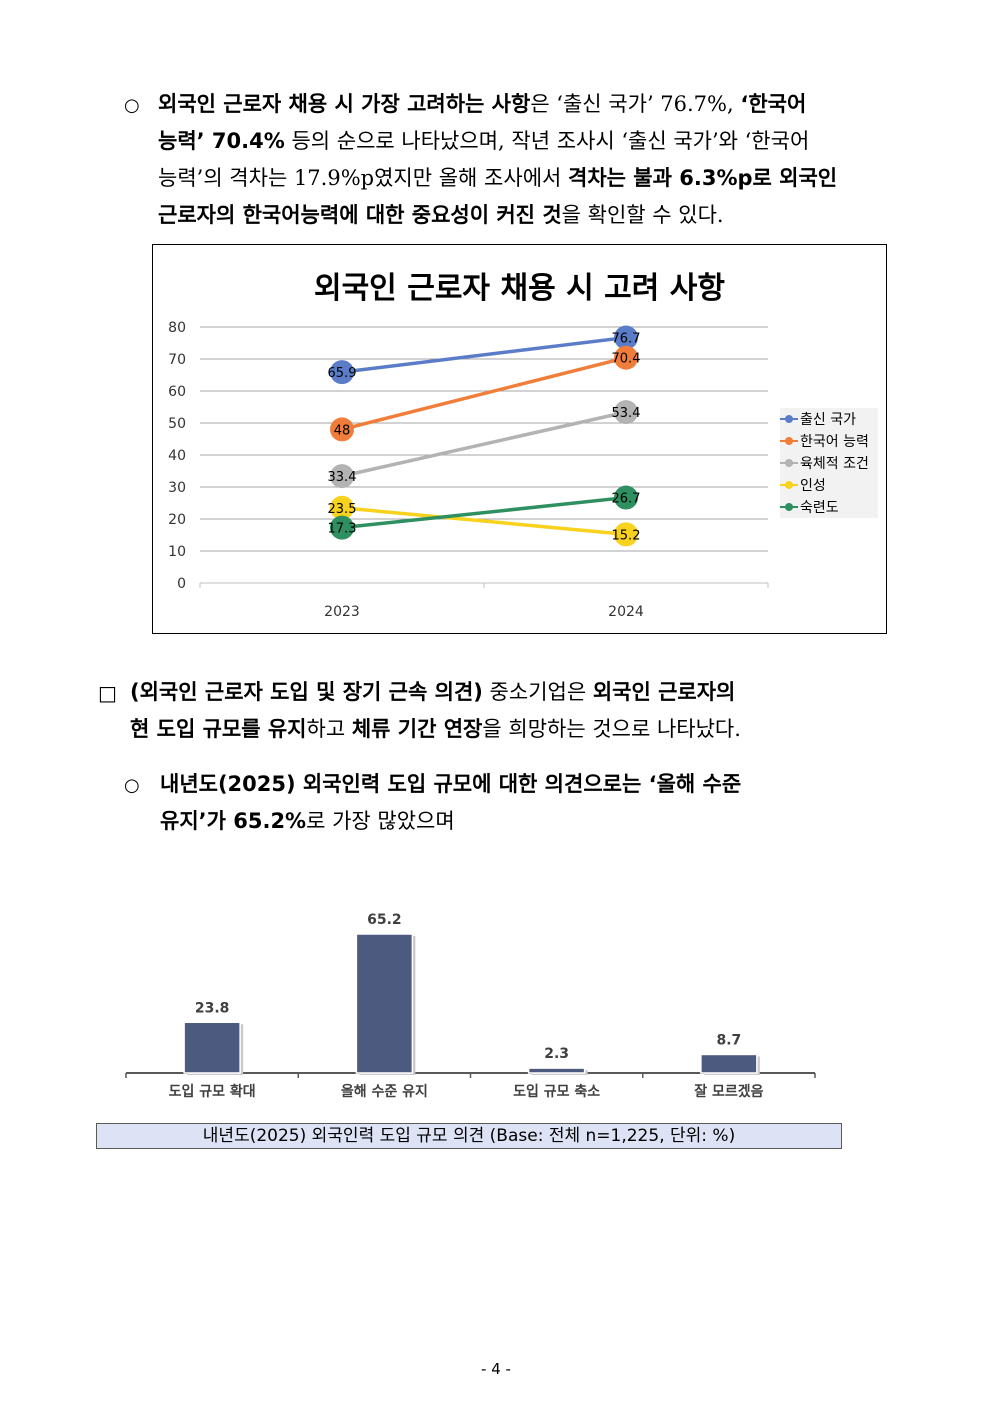  What do you see at coordinates (233, 821) in the screenshot?
I see `bold-text: 유지’가 65.2%` at bounding box center [233, 821].